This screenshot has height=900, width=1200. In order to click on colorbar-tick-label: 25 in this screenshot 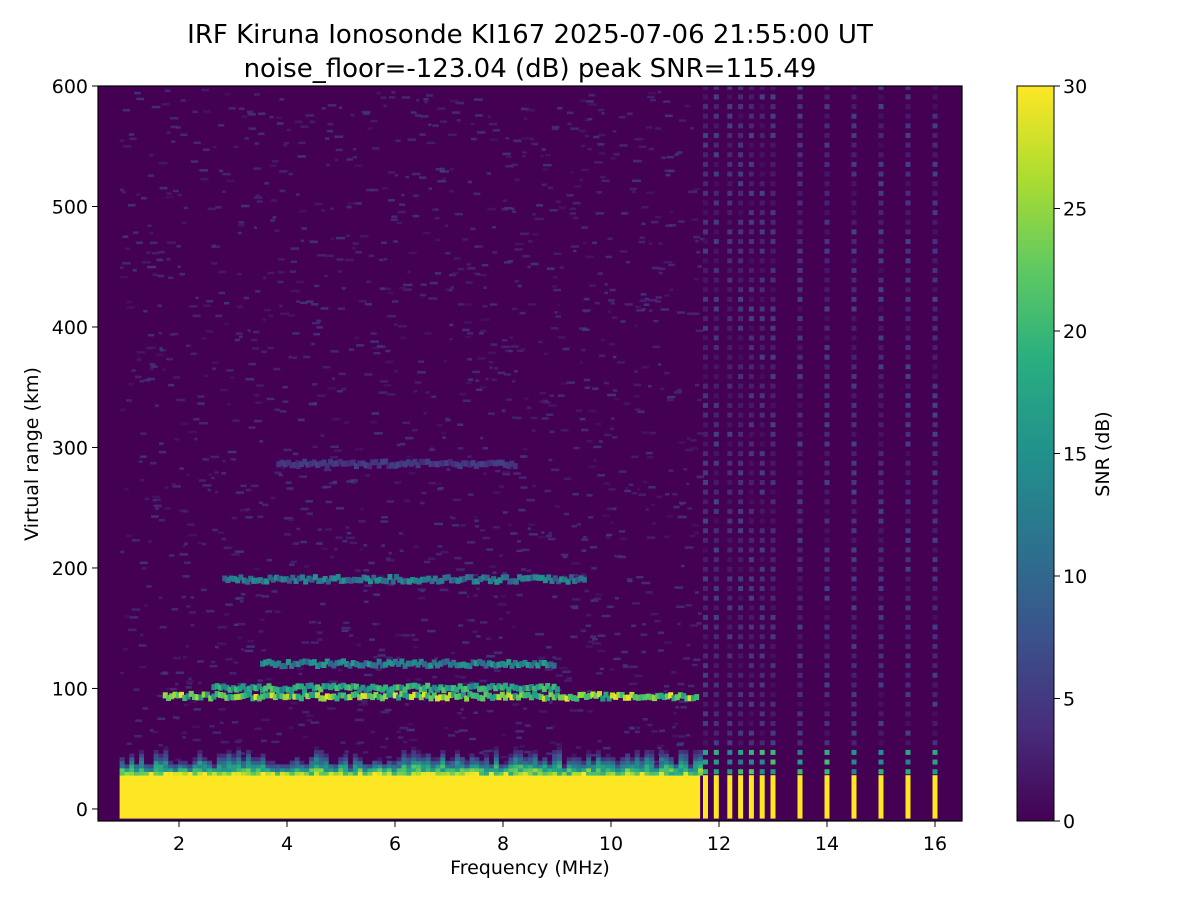, I will do `click(1075, 210)`.